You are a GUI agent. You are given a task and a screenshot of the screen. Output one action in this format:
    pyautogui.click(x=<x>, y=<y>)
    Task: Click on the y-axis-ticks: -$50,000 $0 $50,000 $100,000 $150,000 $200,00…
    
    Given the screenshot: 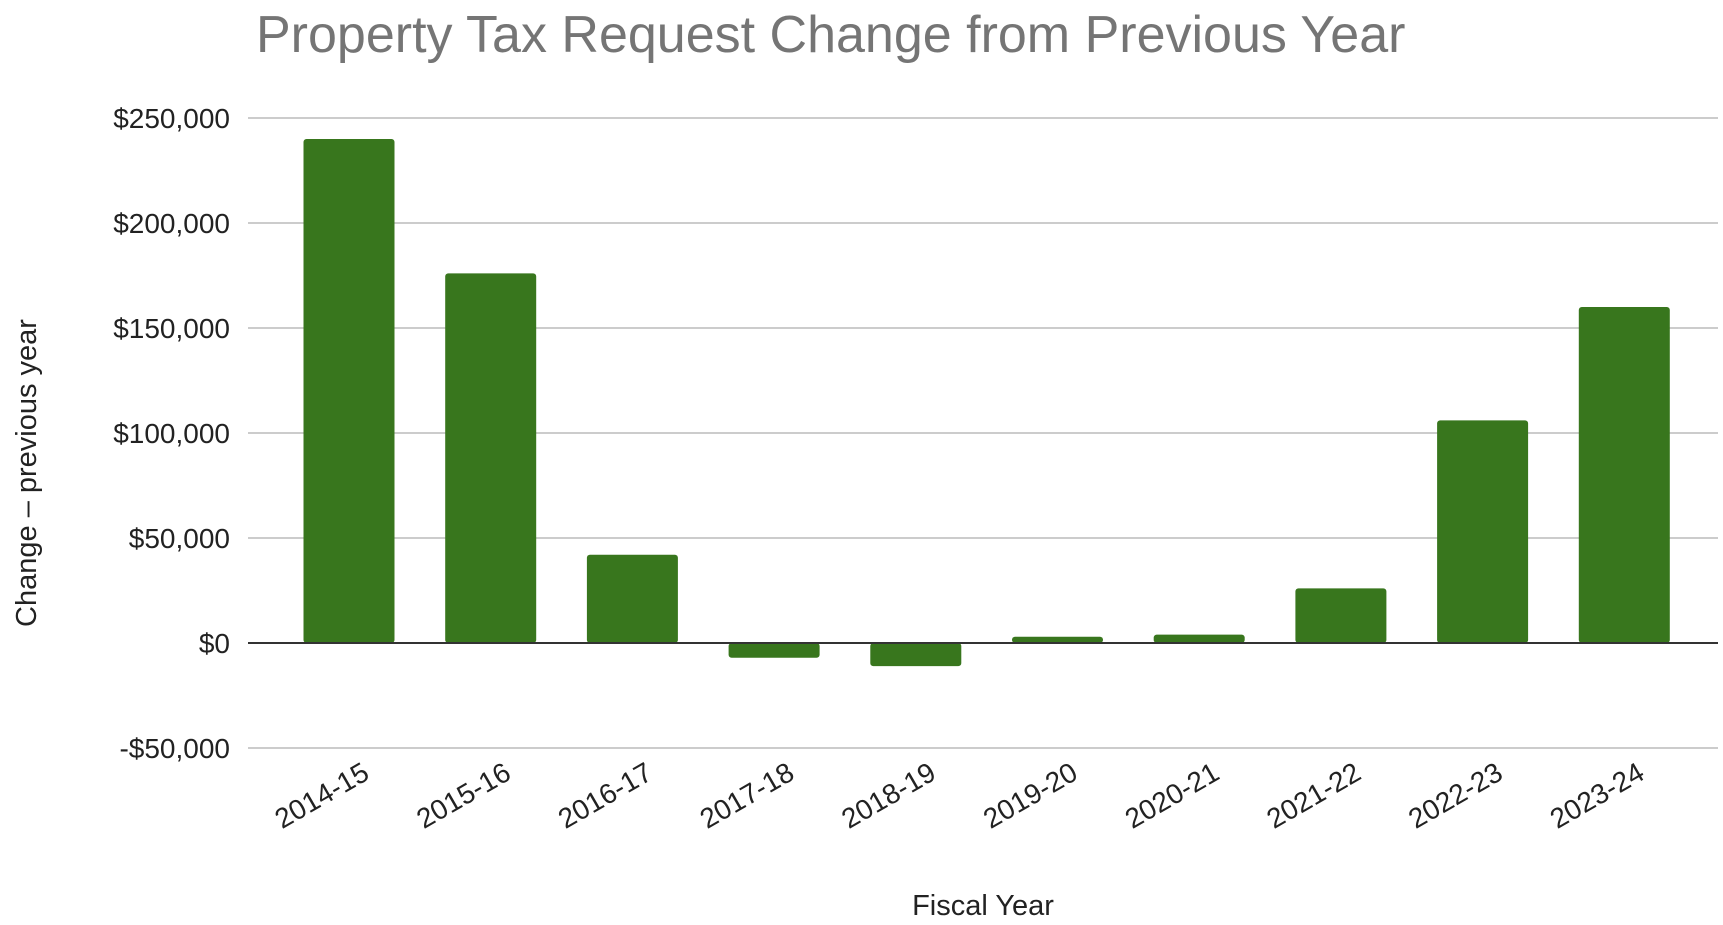 What is the action you would take?
    pyautogui.click(x=171, y=433)
    